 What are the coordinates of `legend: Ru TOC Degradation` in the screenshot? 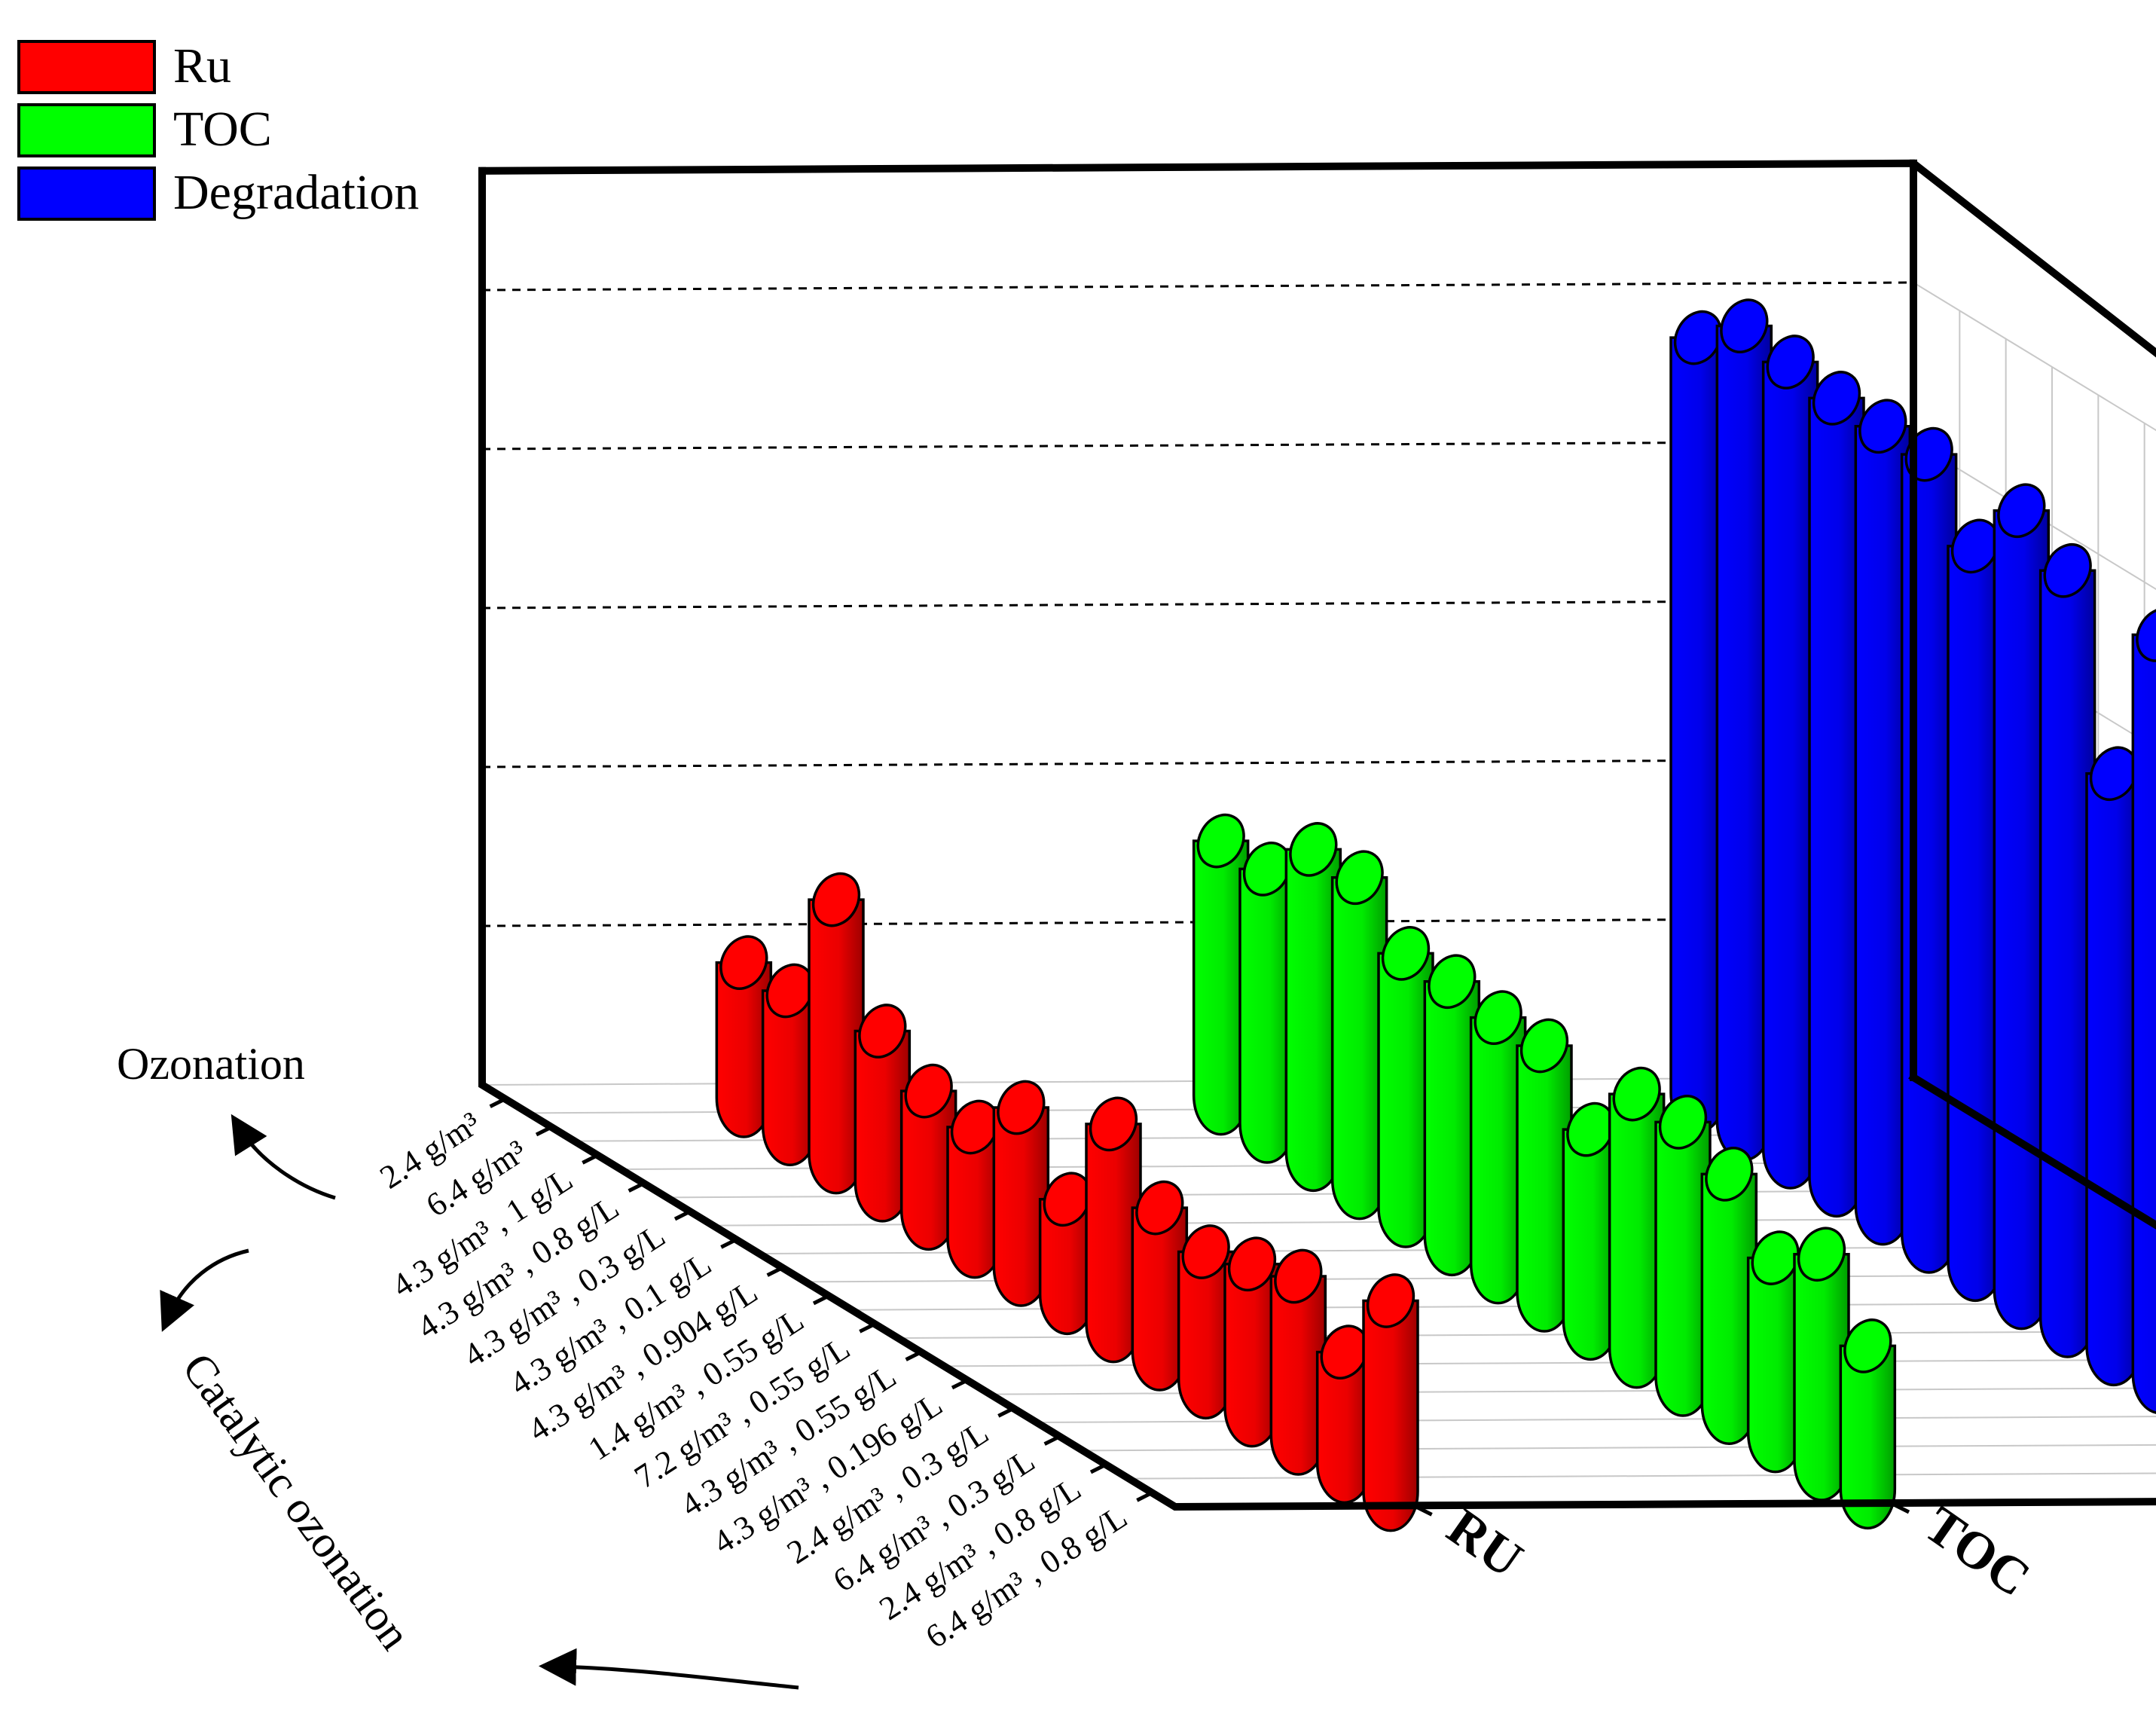 It's located at (218, 129).